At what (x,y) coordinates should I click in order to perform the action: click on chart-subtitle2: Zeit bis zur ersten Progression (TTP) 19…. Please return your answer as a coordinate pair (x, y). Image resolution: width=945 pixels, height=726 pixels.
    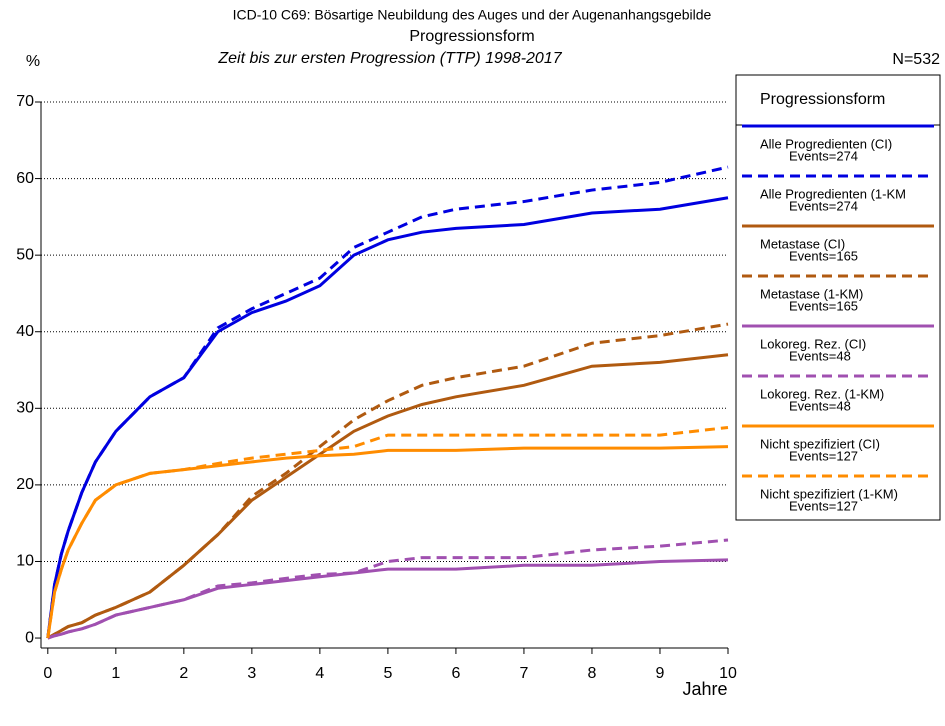
    Looking at the image, I should click on (389, 58).